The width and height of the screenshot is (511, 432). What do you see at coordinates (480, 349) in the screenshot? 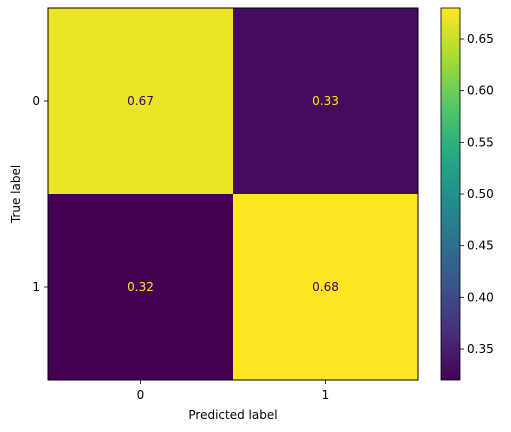
I see `colorbar-tick-label: 0.35` at bounding box center [480, 349].